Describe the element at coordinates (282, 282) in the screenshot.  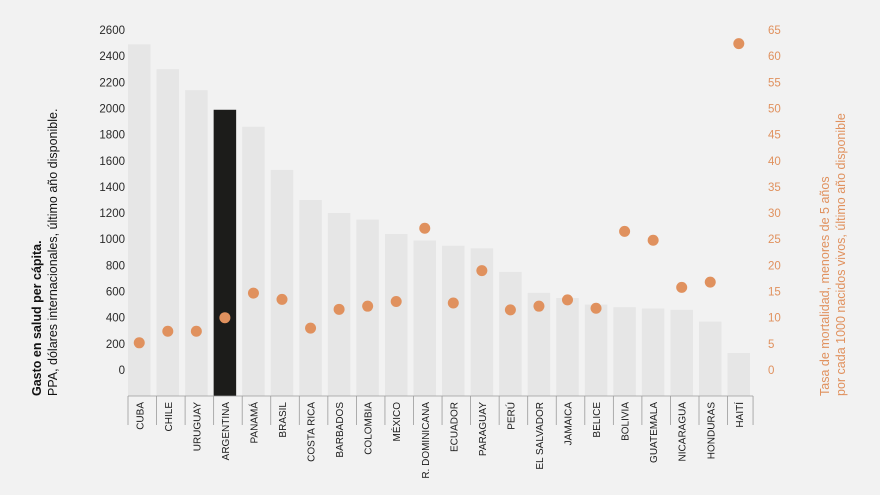
I see `bar-brasil` at that location.